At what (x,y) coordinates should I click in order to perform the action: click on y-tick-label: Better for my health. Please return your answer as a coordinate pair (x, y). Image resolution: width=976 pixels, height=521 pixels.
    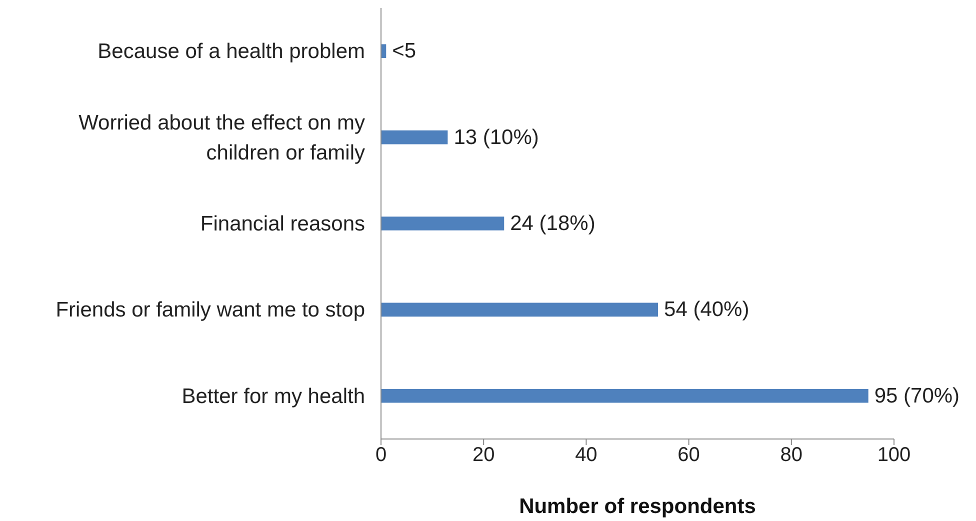
    Looking at the image, I should click on (273, 396).